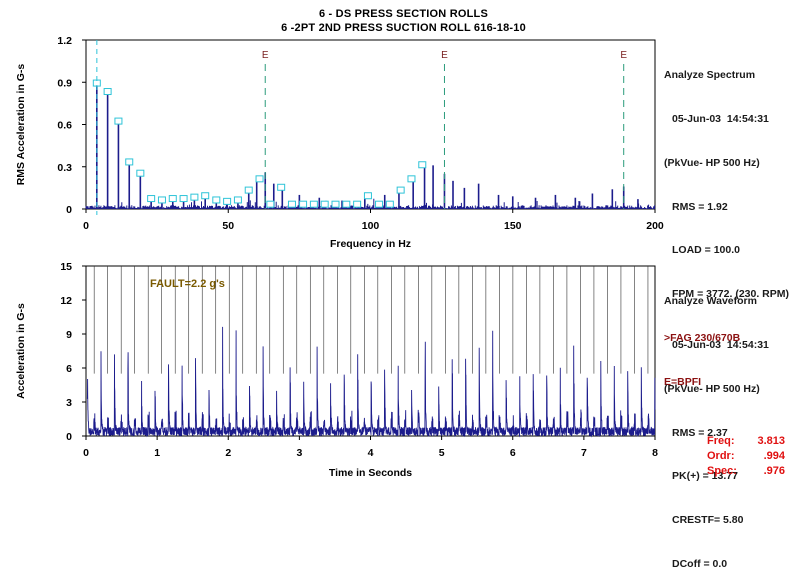 The height and width of the screenshot is (586, 807). What do you see at coordinates (66, 301) in the screenshot?
I see `y-tick-label: 12` at bounding box center [66, 301].